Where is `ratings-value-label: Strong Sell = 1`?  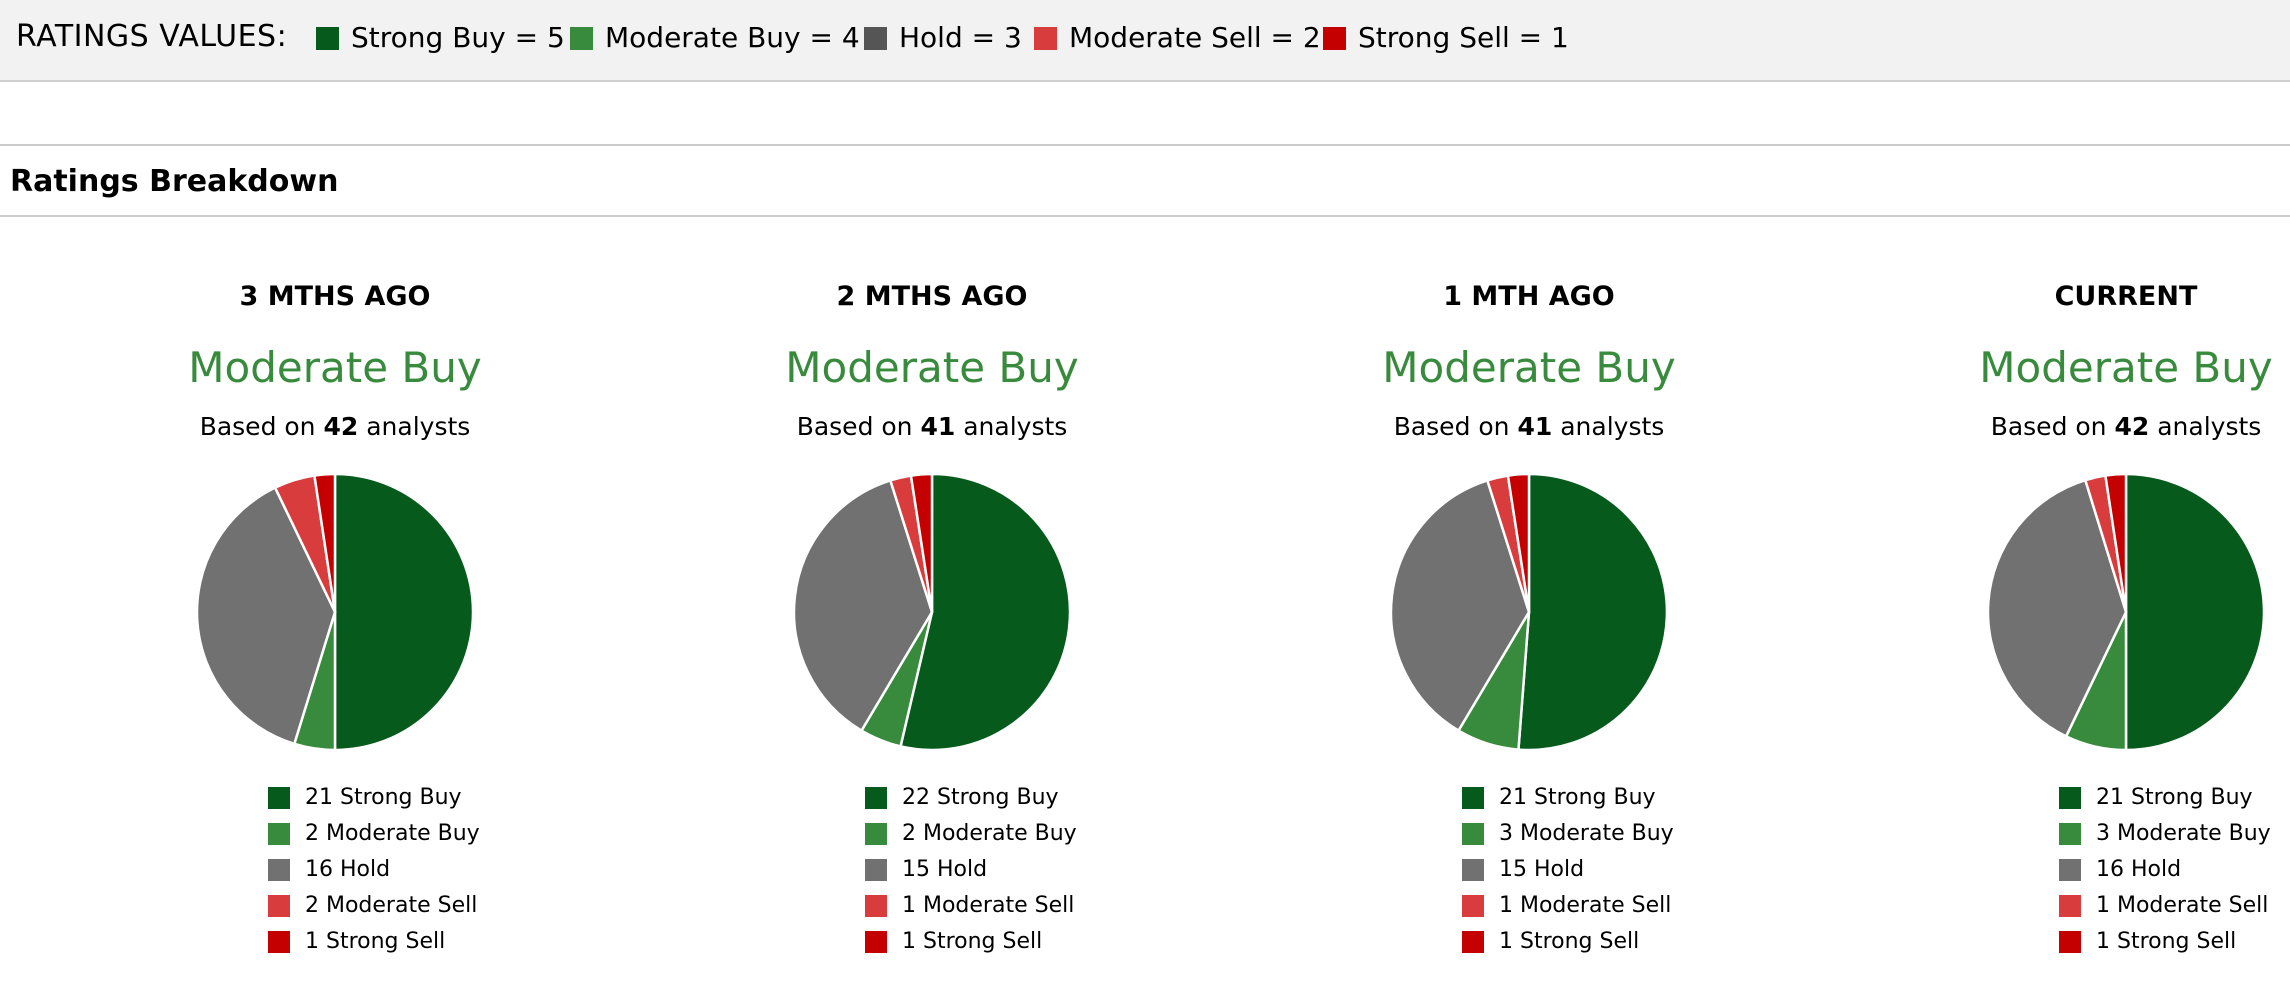
ratings-value-label: Strong Sell = 1 is located at coordinates (1463, 37).